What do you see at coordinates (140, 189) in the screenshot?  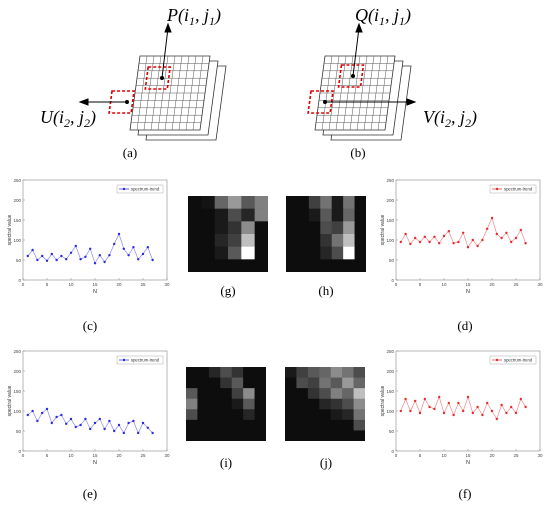 I see `legend: spectrum-trend` at bounding box center [140, 189].